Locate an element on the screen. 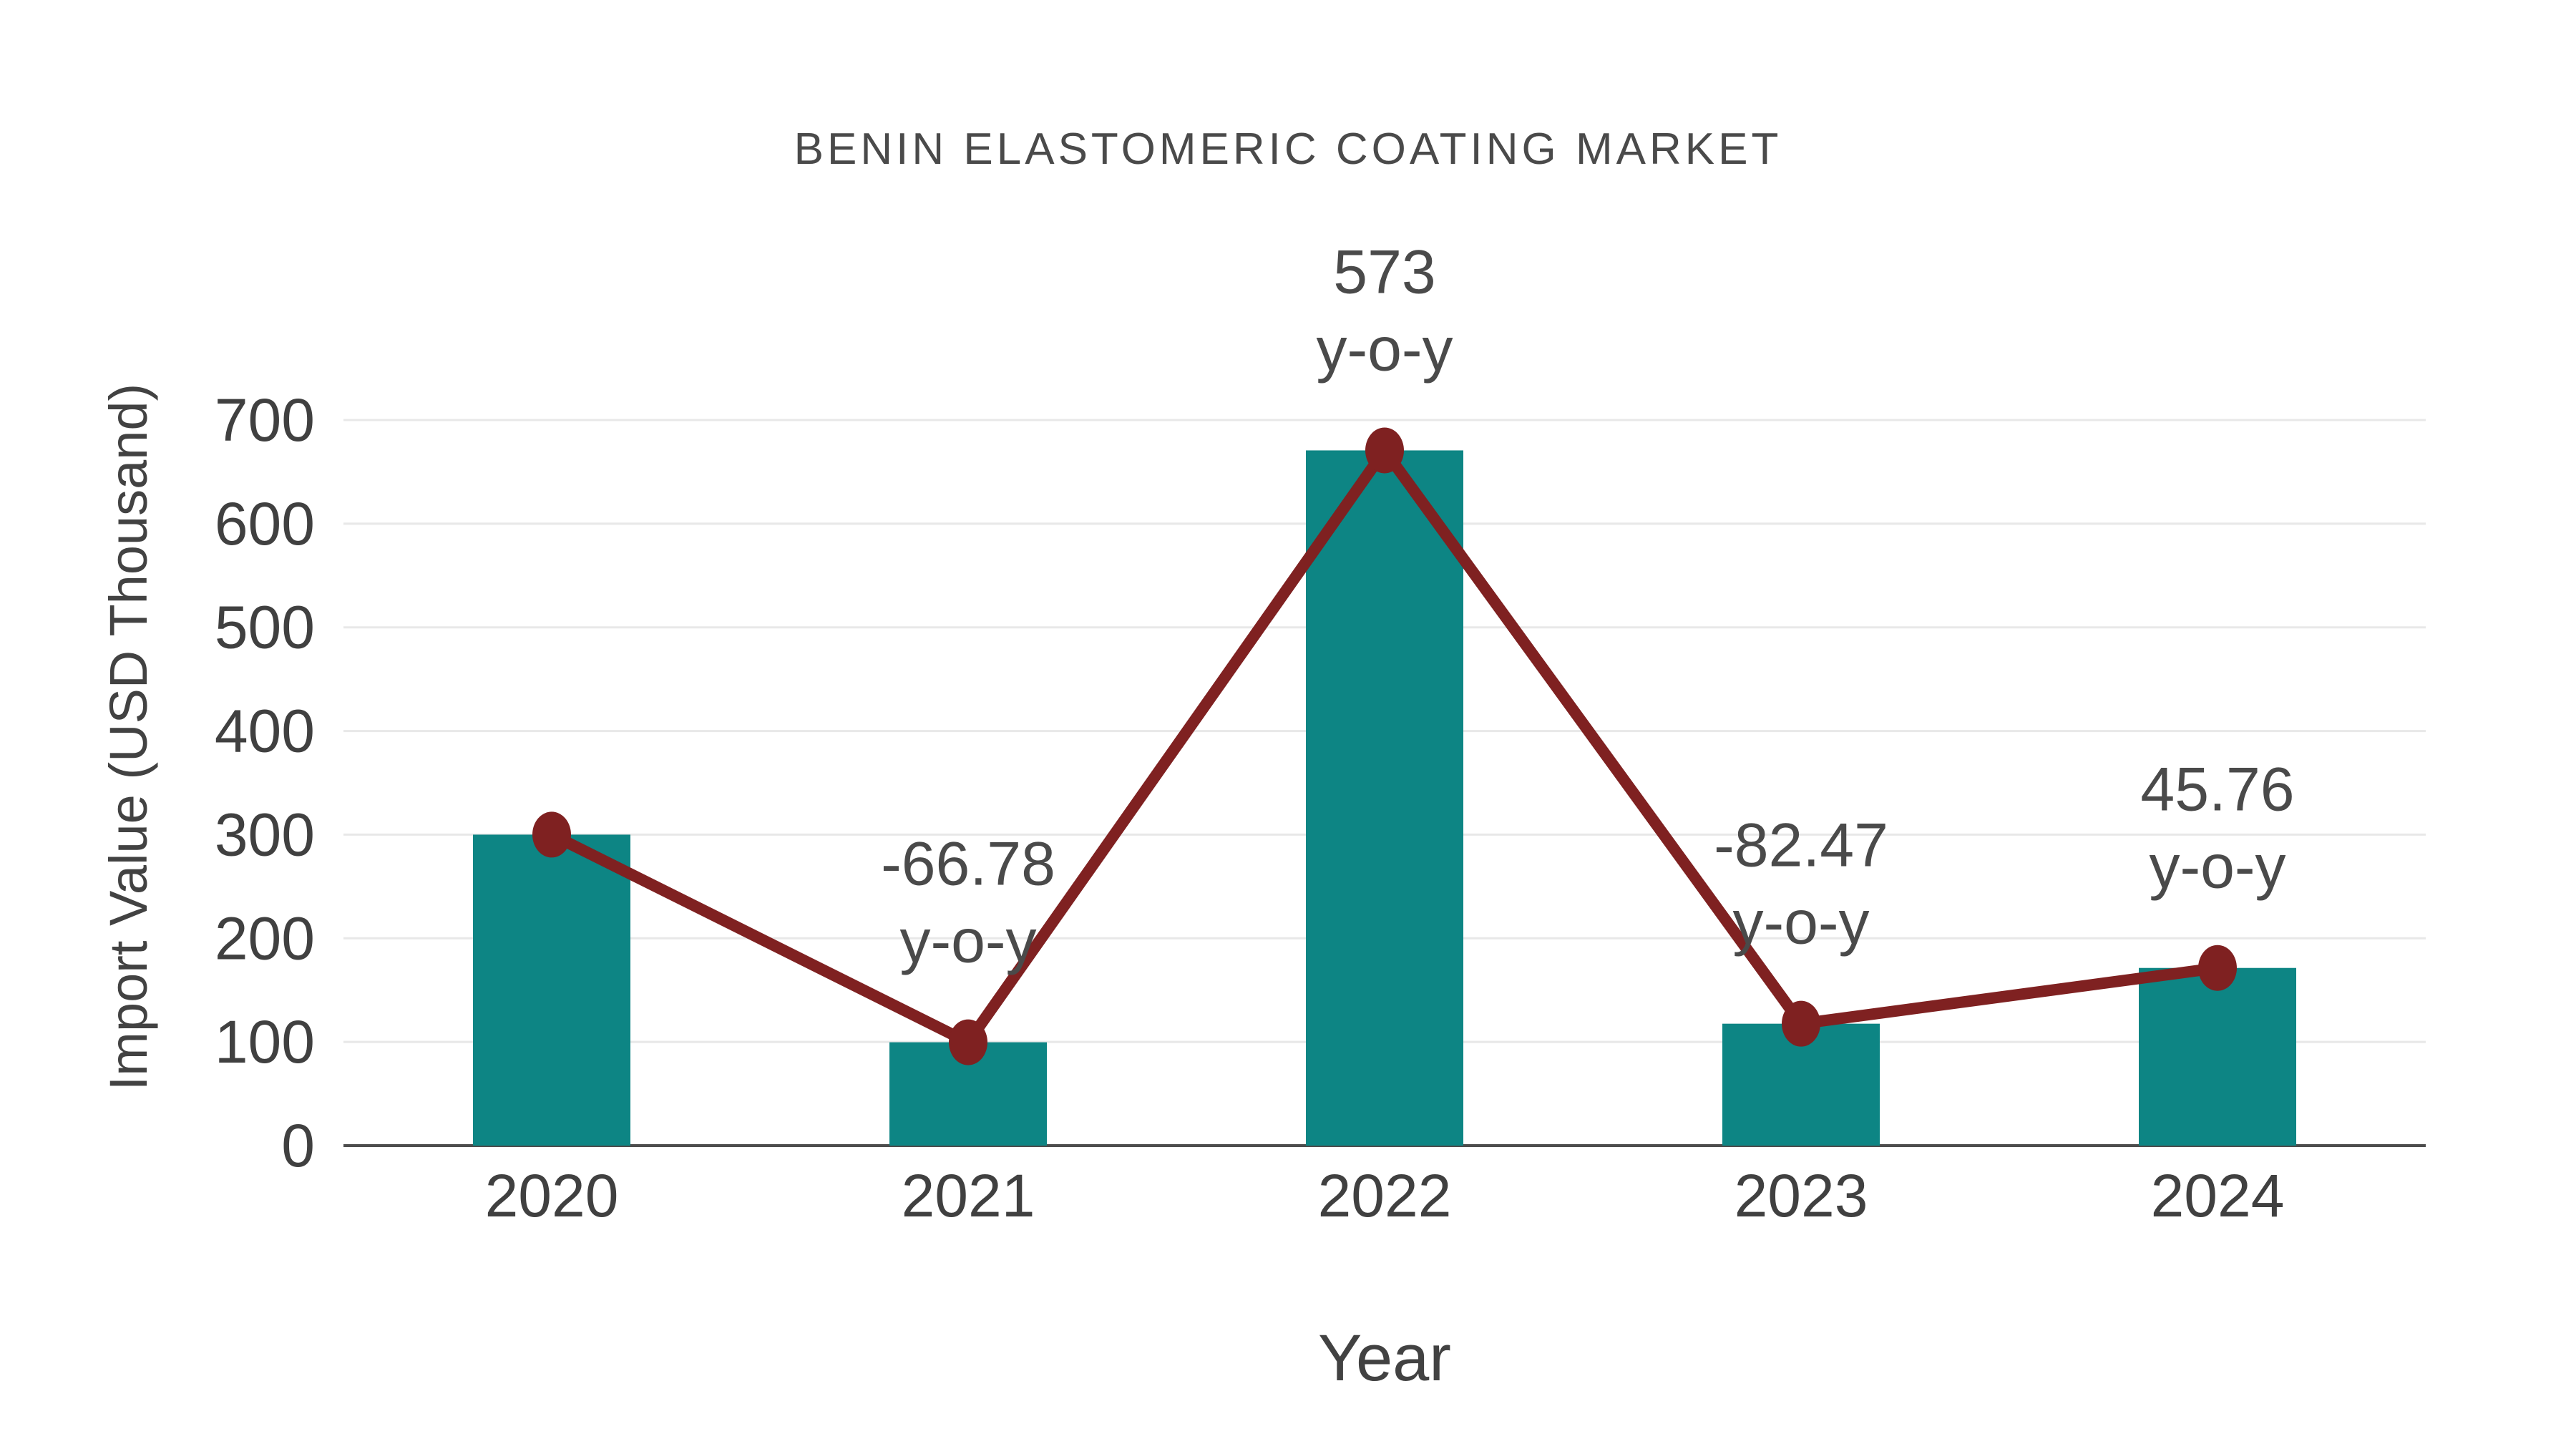  y-tick-label: 600 is located at coordinates (265, 523).